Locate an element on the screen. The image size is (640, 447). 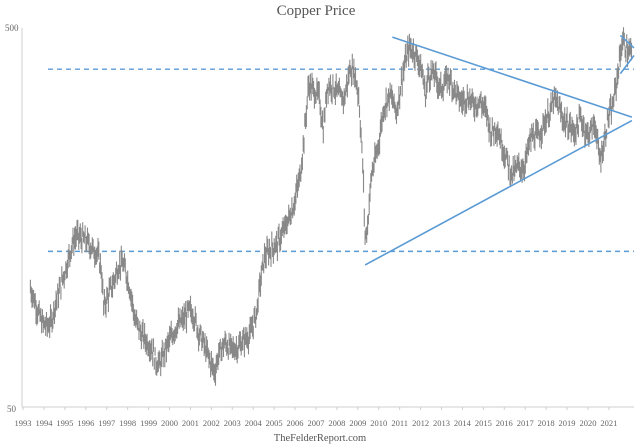
x-tick-label: 1999 is located at coordinates (148, 423).